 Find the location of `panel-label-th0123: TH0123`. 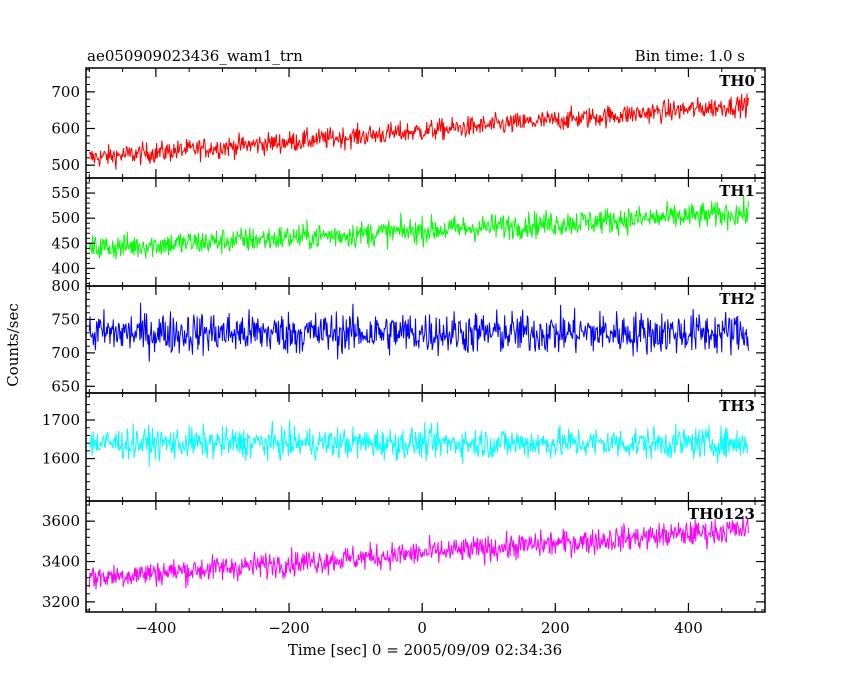

panel-label-th0123: TH0123 is located at coordinates (721, 514).